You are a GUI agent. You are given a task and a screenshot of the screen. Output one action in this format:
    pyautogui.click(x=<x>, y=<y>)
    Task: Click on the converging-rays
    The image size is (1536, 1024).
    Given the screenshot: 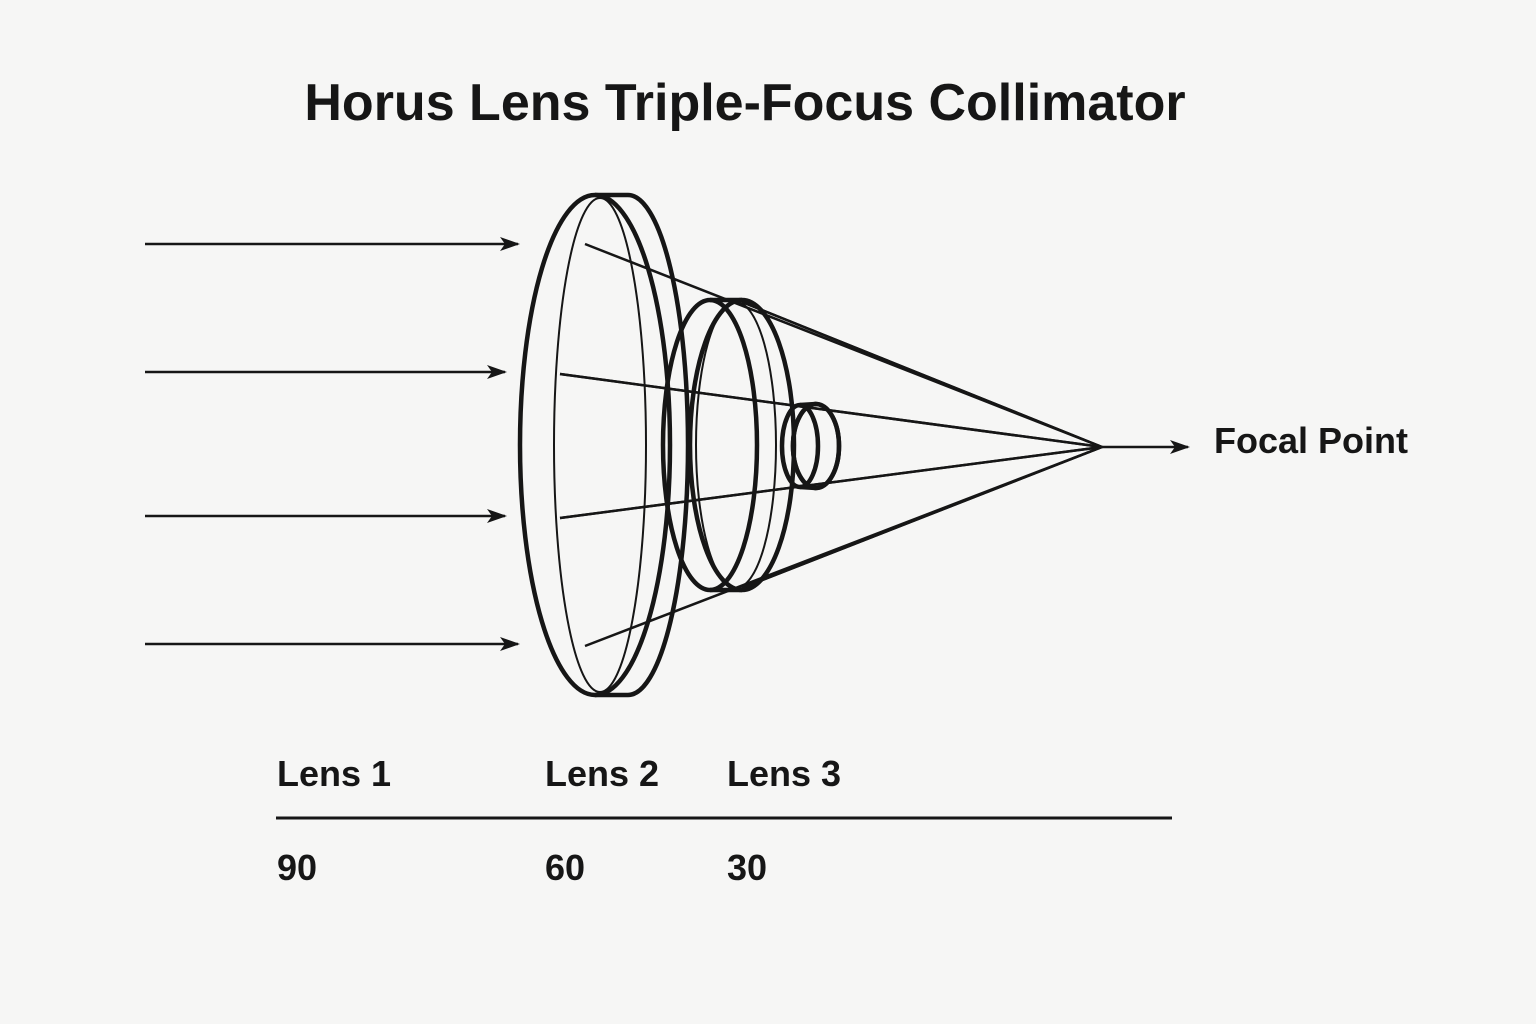 What is the action you would take?
    pyautogui.click(x=831, y=445)
    